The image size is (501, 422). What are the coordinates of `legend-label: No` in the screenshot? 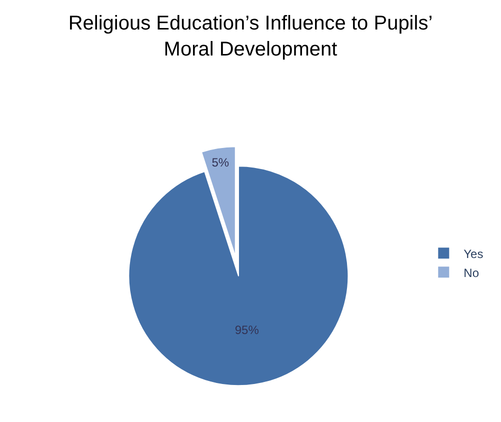 It's located at (472, 273).